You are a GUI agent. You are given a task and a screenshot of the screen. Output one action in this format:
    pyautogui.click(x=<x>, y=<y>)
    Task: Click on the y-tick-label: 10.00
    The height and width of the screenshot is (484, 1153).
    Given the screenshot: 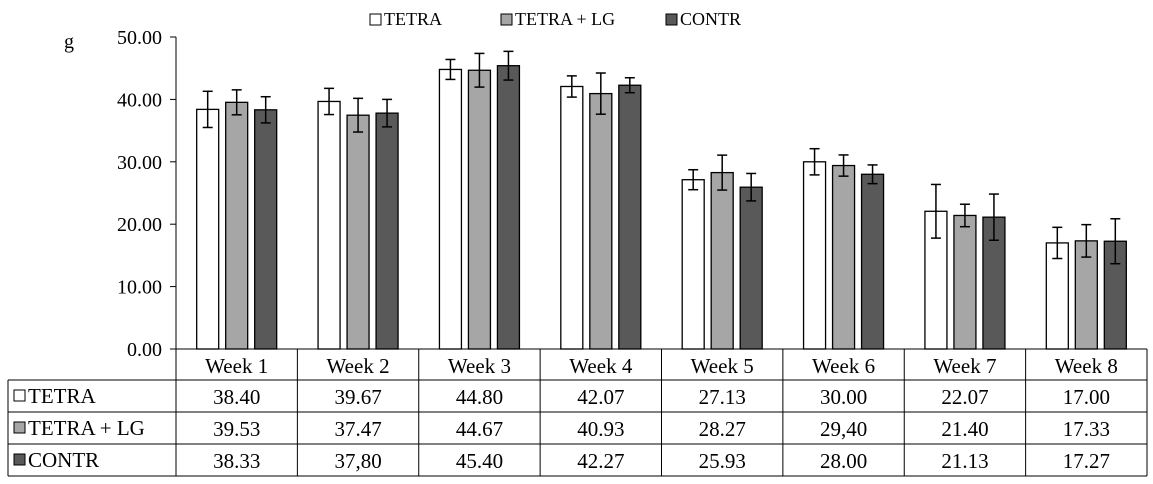 What is the action you would take?
    pyautogui.click(x=139, y=288)
    